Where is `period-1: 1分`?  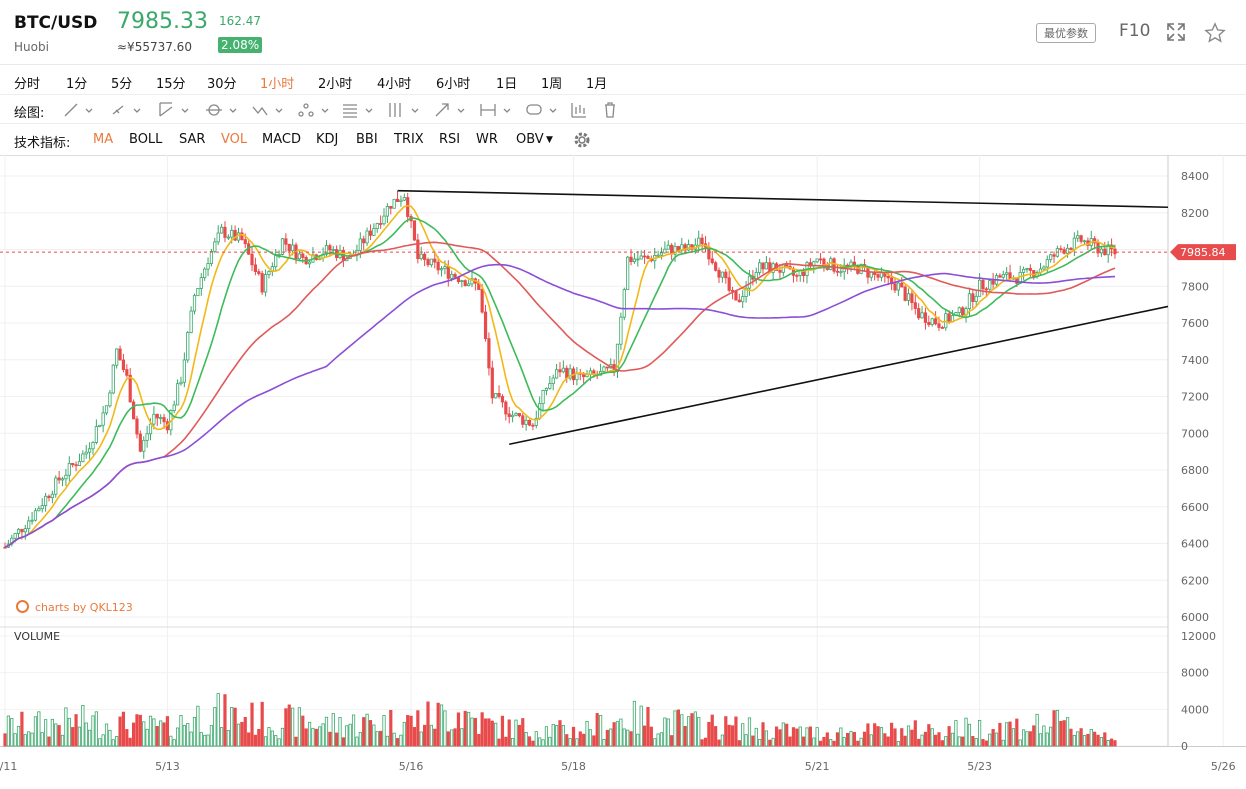
period-1: 1分 is located at coordinates (77, 84).